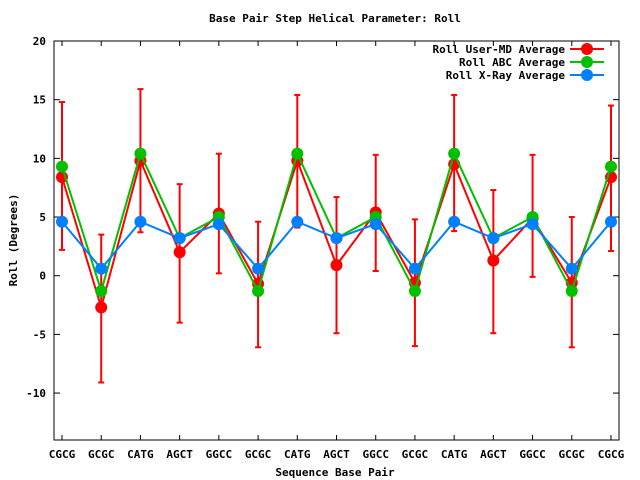 This screenshot has height=480, width=640. I want to click on y-tick-label: 15, so click(39, 100).